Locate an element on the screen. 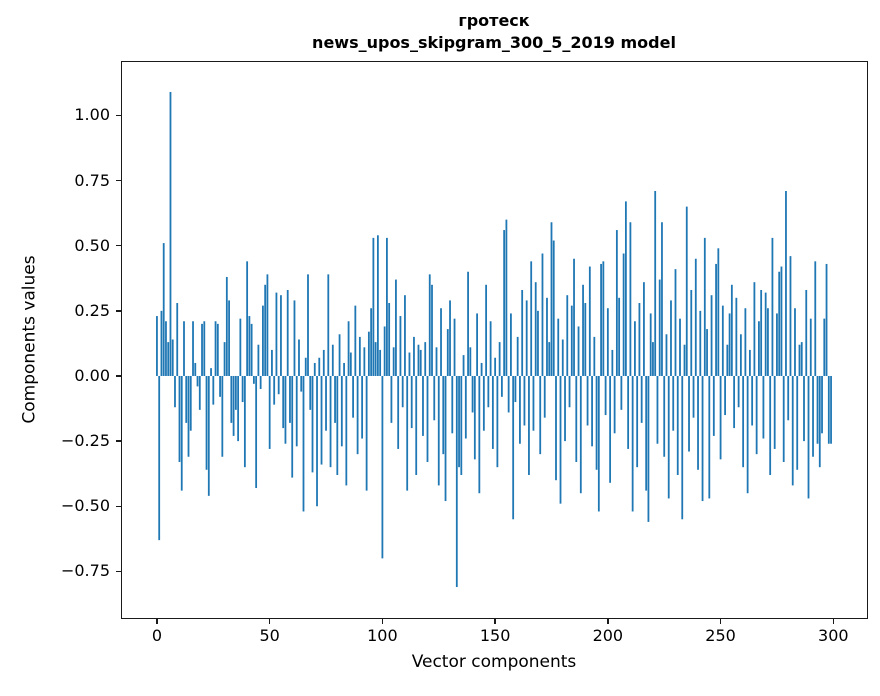 This screenshot has height=696, width=880. y-tick-mark is located at coordinates (118, 376).